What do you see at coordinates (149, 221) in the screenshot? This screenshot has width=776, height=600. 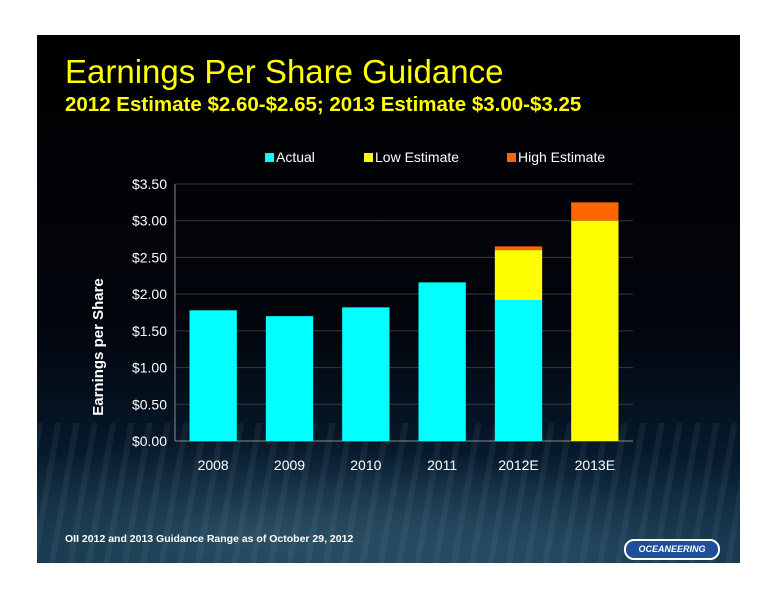 I see `y-tick-label: $3.00` at bounding box center [149, 221].